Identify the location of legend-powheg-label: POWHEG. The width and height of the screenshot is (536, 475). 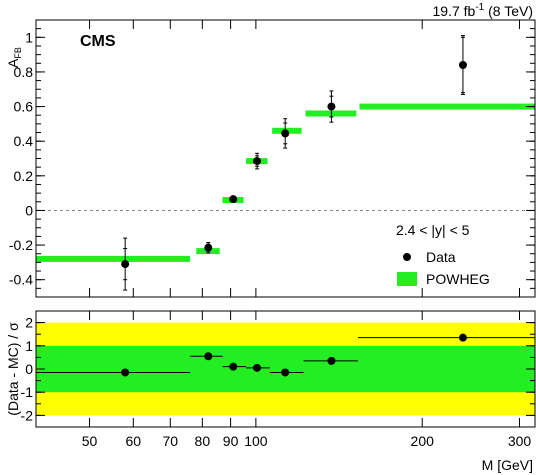
(458, 279).